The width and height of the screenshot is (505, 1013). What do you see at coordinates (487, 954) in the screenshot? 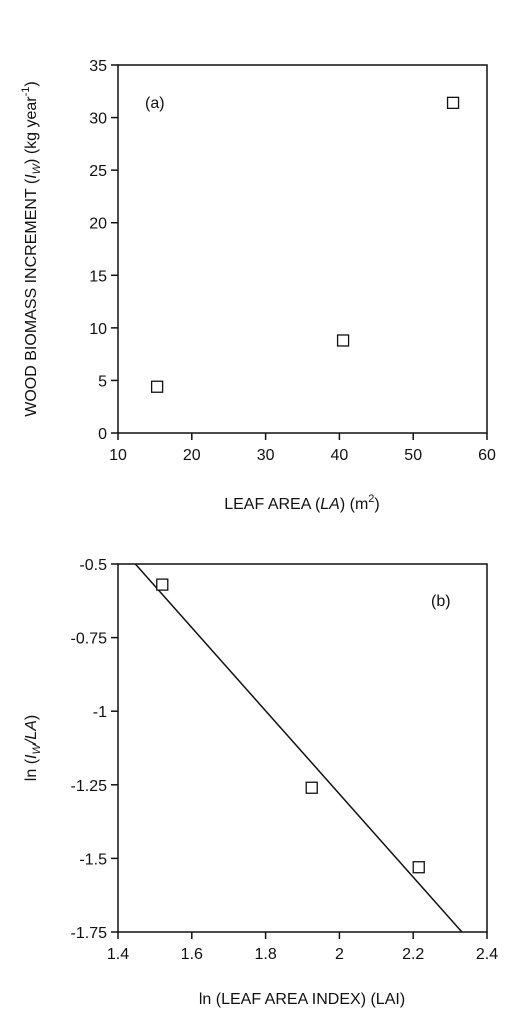
I see `panel-b-x-tick-label-5: 2.4` at bounding box center [487, 954].